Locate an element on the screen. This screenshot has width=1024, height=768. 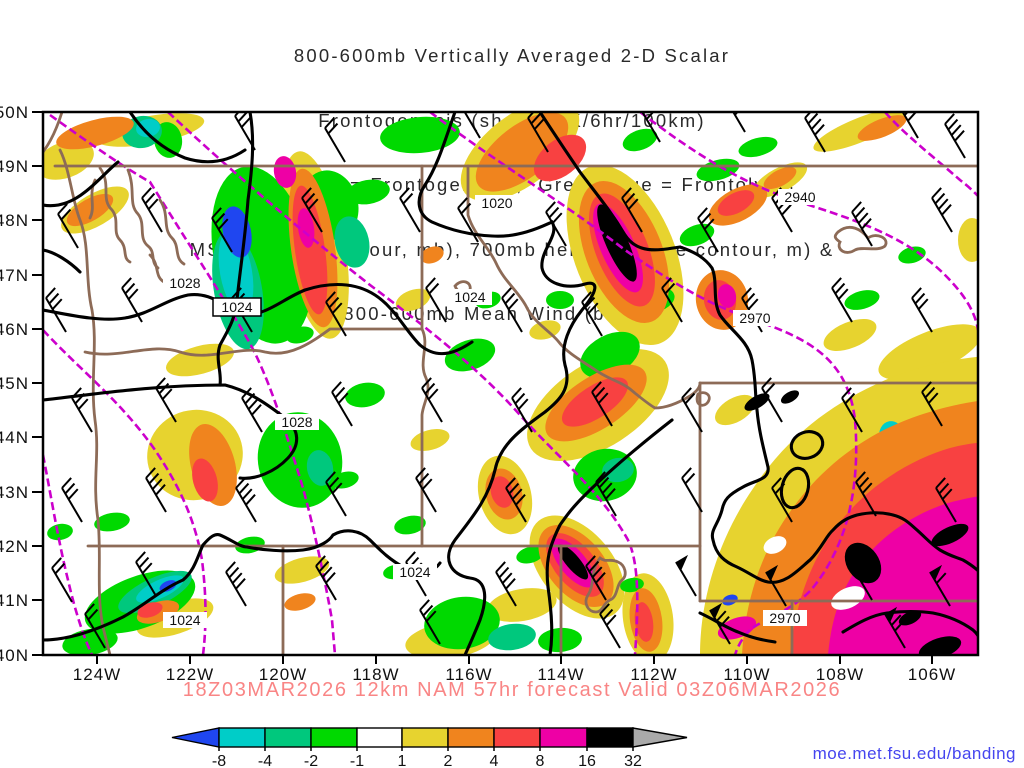
colorbar: -8 -4 -2 -1 1 2 4 8 16 32 is located at coordinates (429, 747).